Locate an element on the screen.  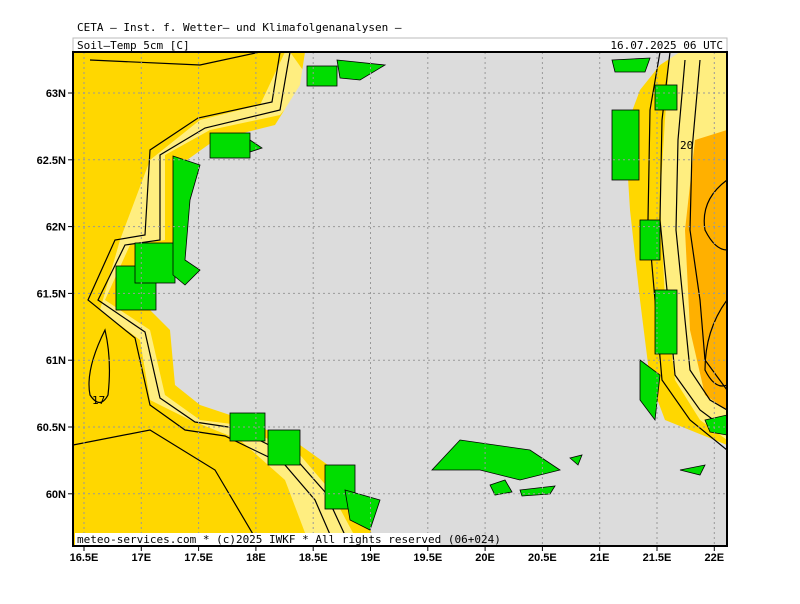
y-tick-label: 60N is located at coordinates (56, 495).